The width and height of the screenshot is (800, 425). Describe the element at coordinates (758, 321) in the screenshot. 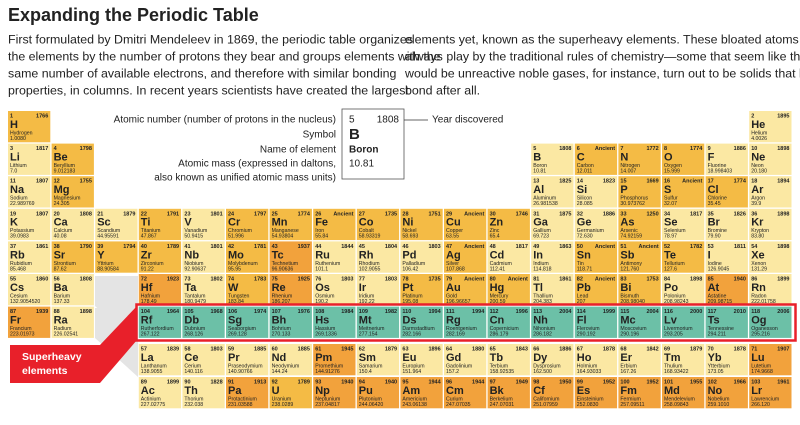

I see `symbol: Og` at that location.